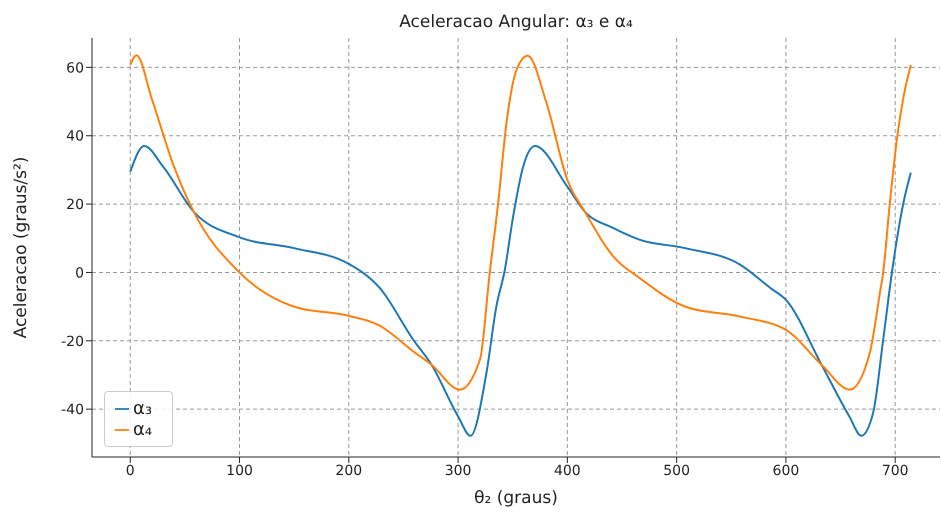  I want to click on x-tick-label: 400, so click(567, 470).